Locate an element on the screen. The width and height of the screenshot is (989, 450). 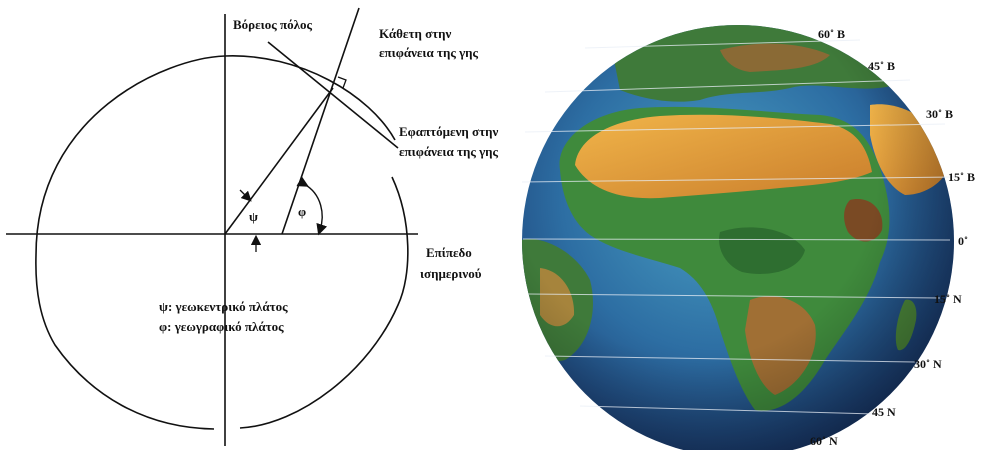
lat-label-60n: 60˚ Ν is located at coordinates (824, 441).